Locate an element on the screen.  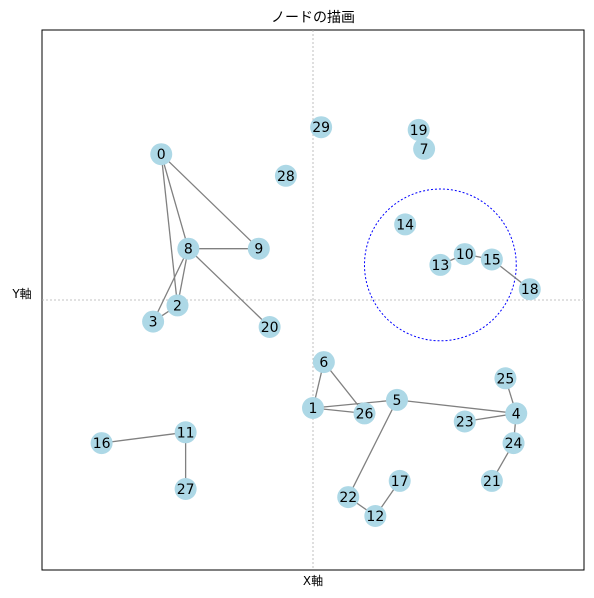
node-label: 9 is located at coordinates (258, 250).